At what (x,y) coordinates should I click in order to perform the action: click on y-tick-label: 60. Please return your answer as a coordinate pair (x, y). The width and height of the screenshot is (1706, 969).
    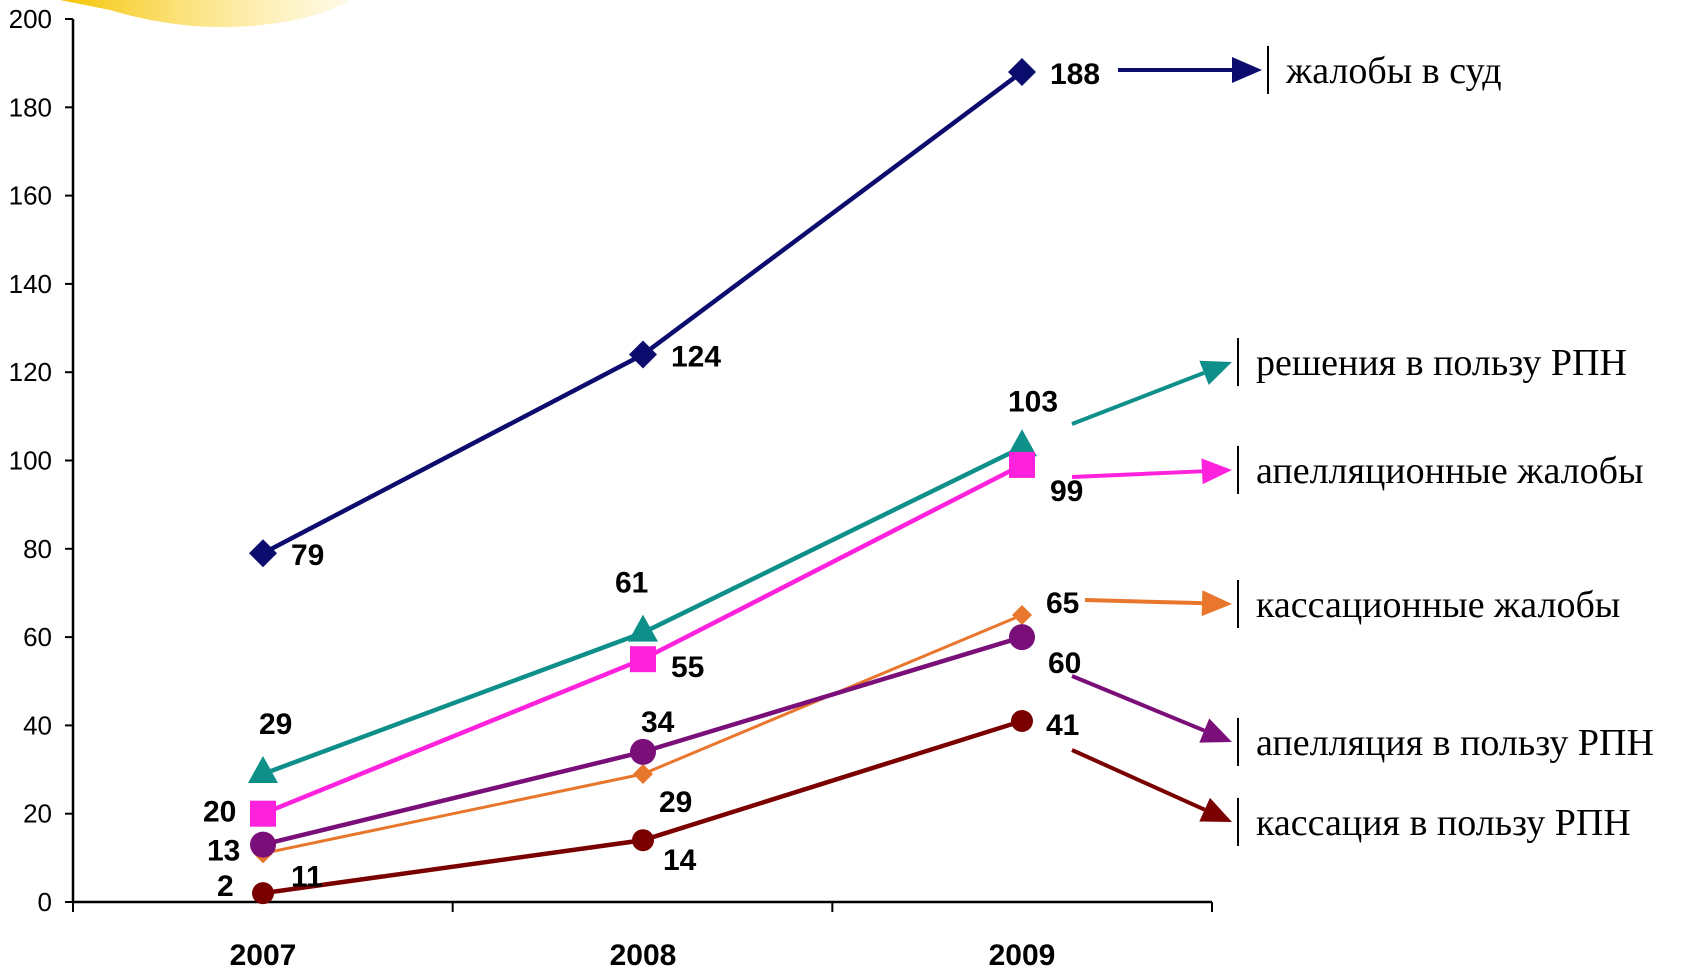
    Looking at the image, I should click on (37, 637).